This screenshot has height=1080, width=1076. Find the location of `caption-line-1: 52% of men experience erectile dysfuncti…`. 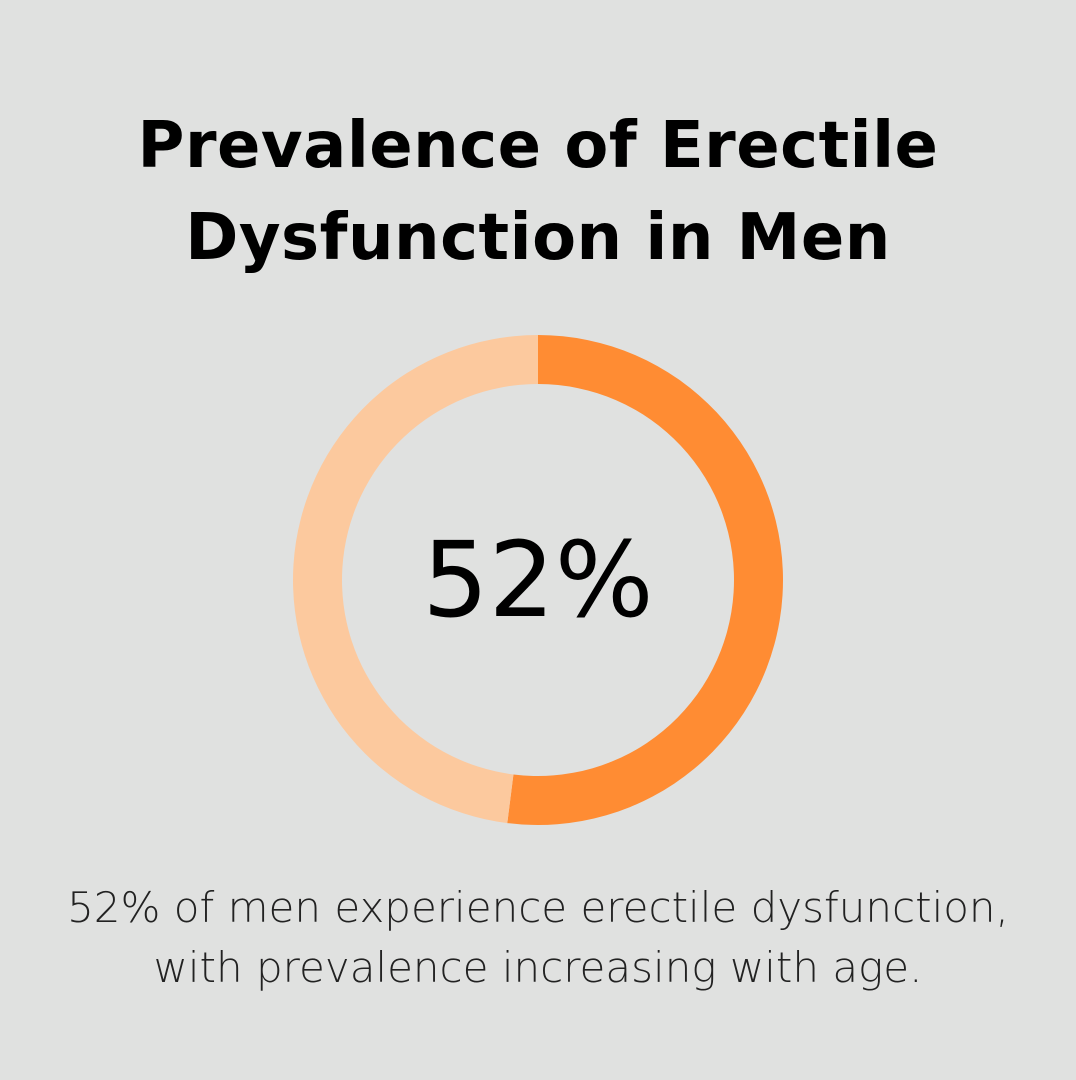

caption-line-1: 52% of men experience erectile dysfuncti… is located at coordinates (538, 907).